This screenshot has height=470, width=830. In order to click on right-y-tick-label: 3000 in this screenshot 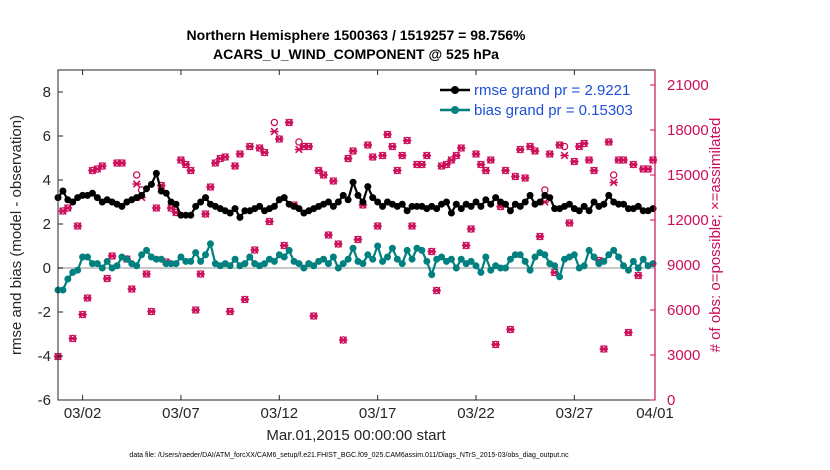, I will do `click(683, 355)`.